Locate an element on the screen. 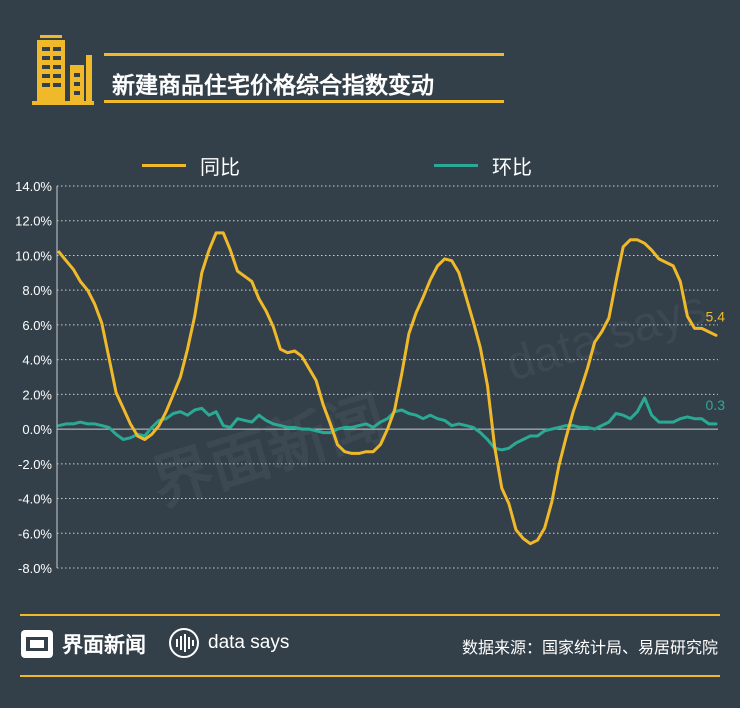 The width and height of the screenshot is (740, 708). y-tick-label: 14.0% is located at coordinates (33, 186).